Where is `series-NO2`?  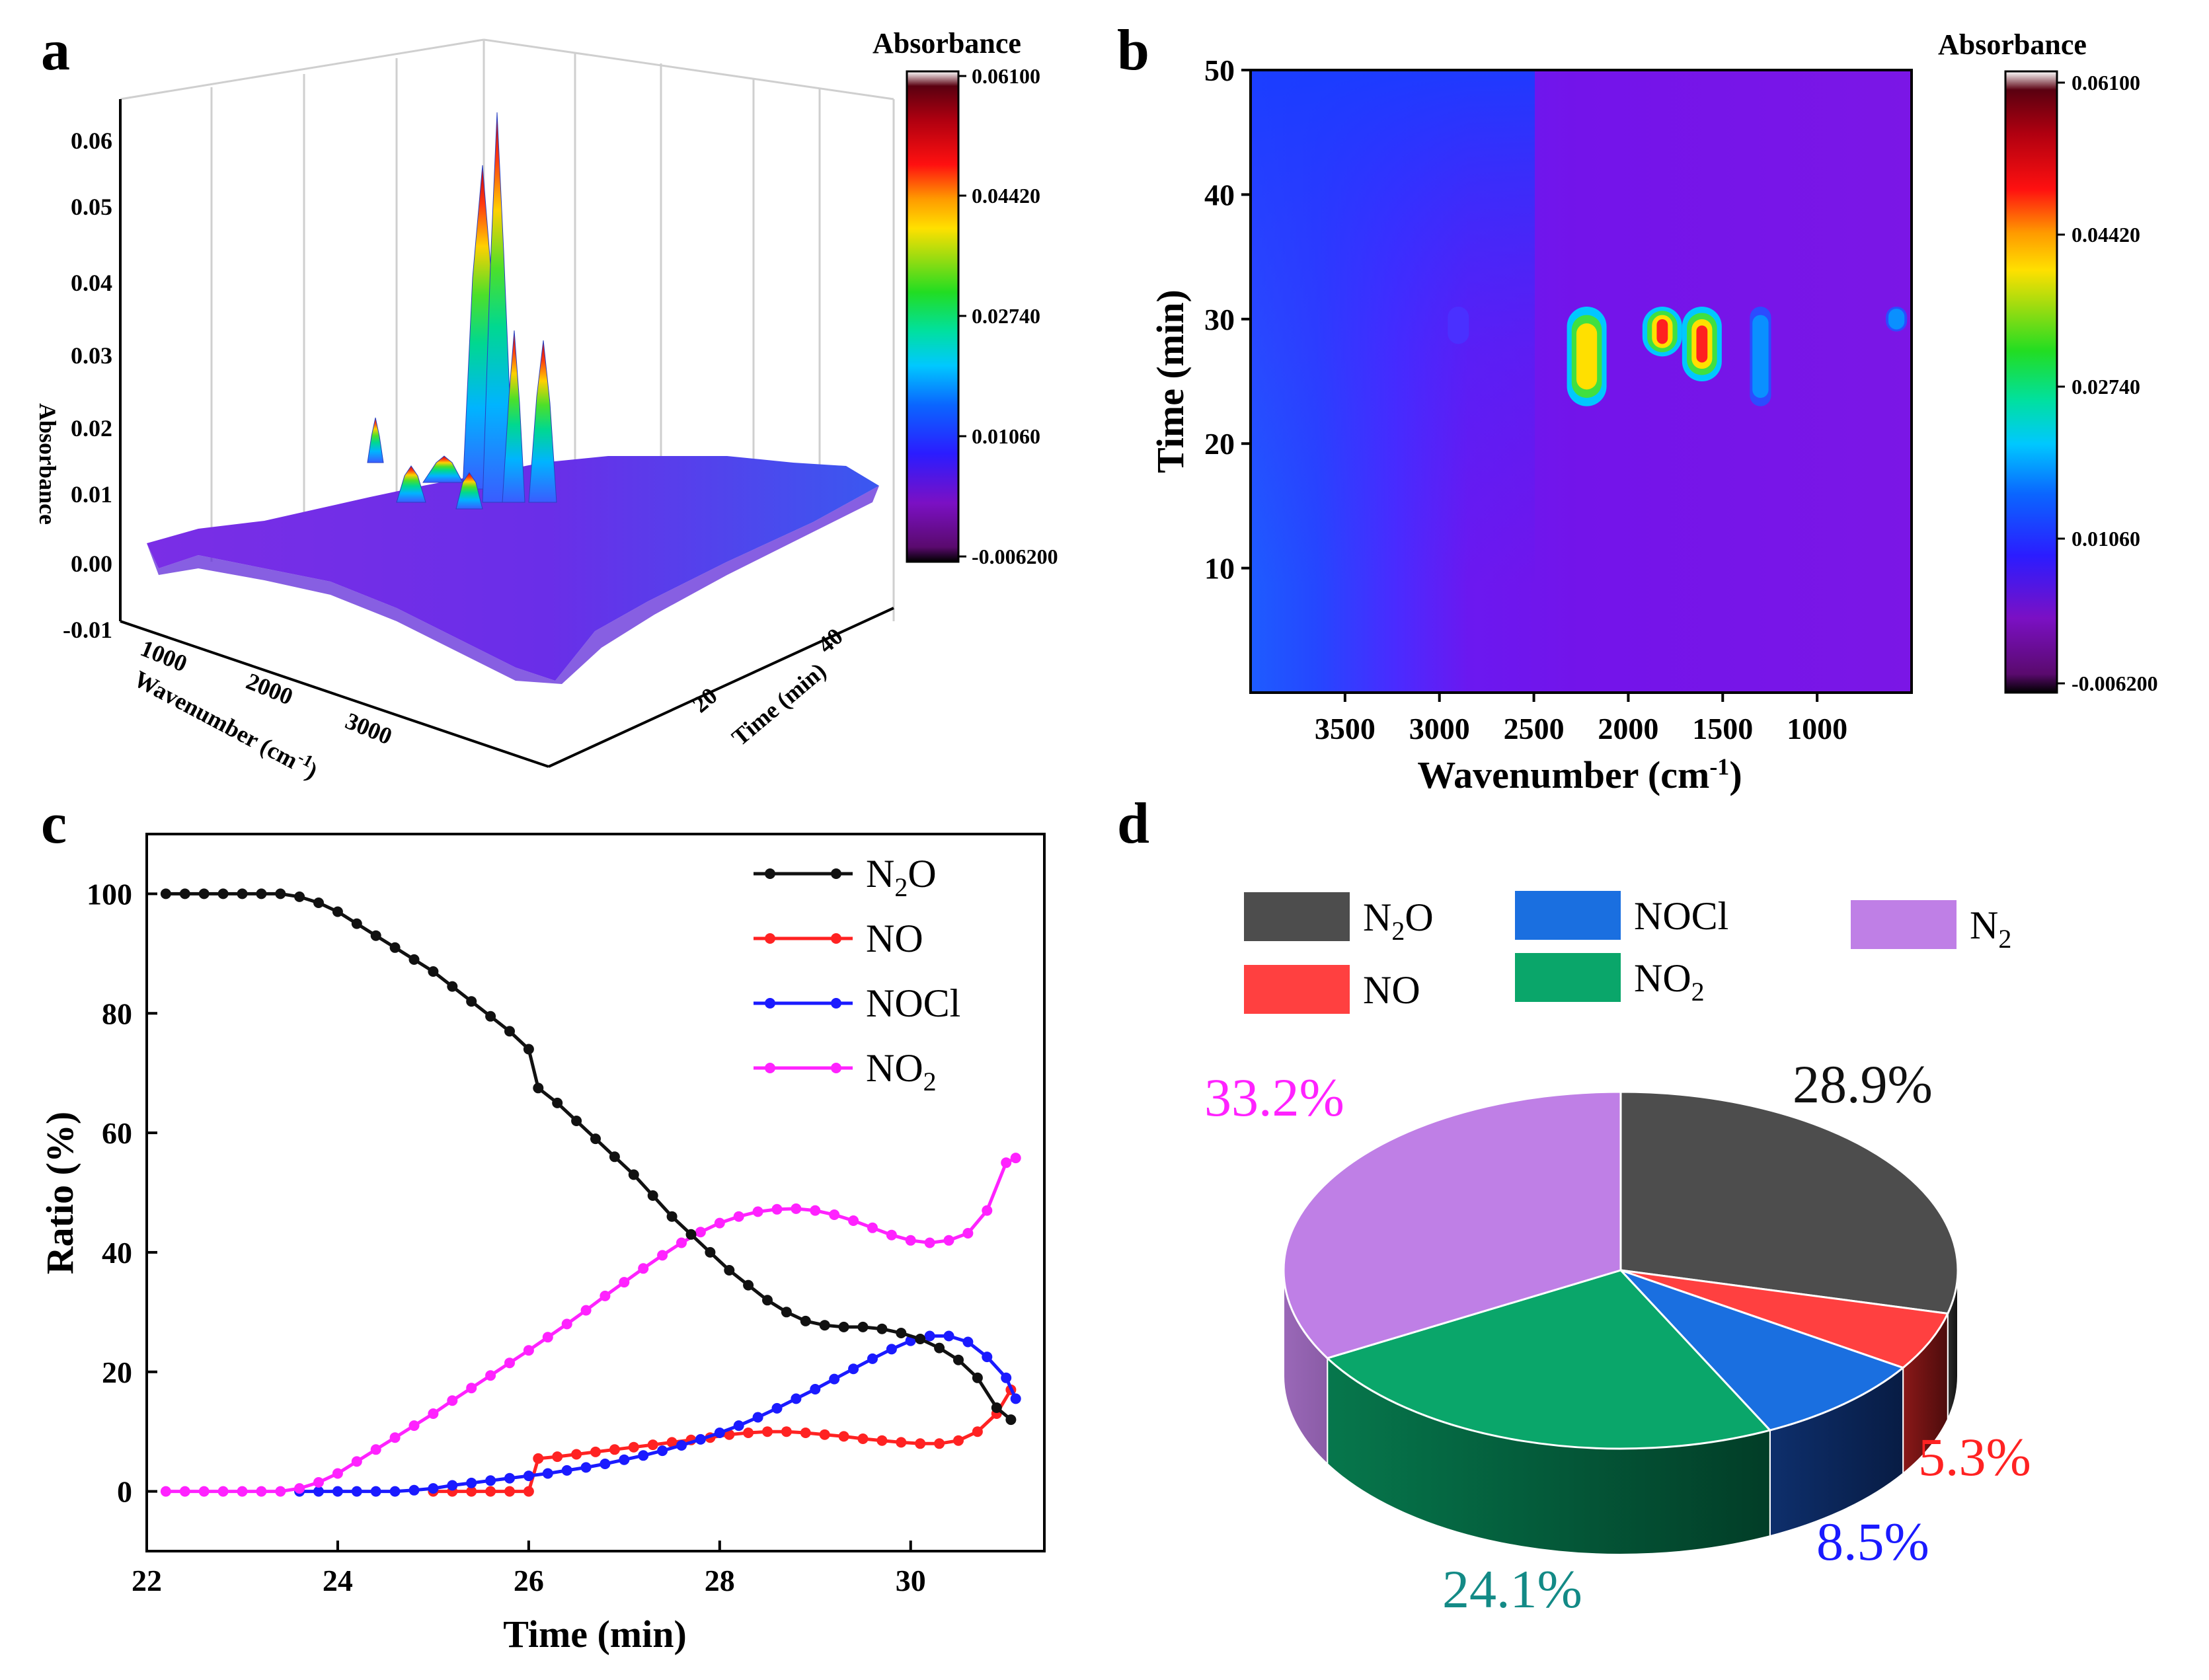 series-NO2 is located at coordinates (590, 1325).